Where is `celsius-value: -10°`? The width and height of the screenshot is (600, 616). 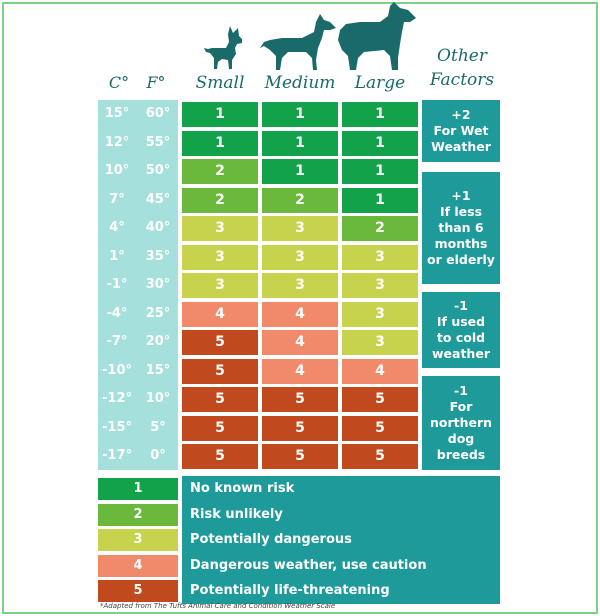
celsius-value: -10° is located at coordinates (117, 370).